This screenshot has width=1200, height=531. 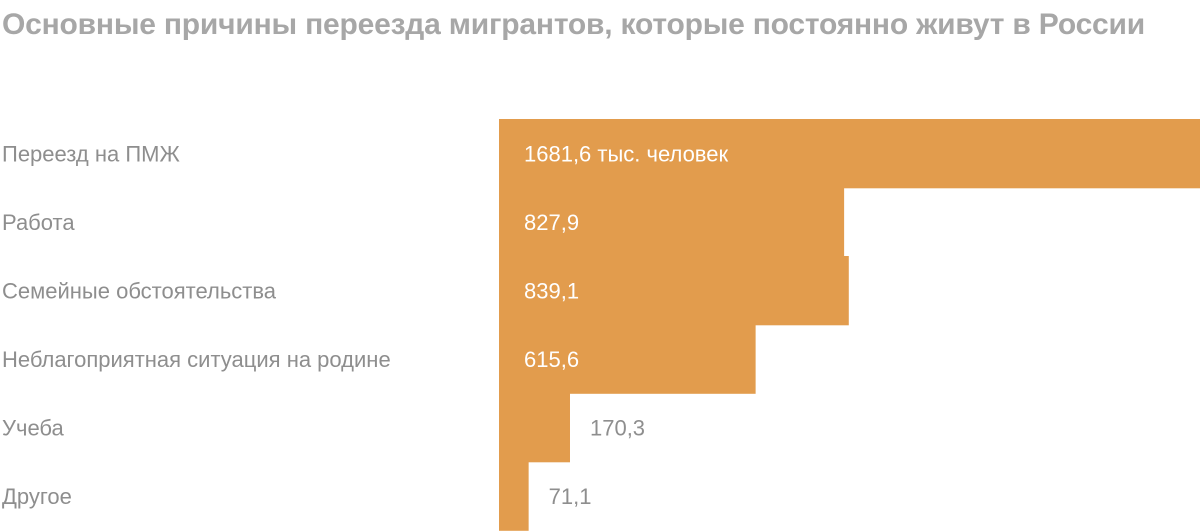 What do you see at coordinates (570, 496) in the screenshot?
I see `value-label-5: 71,1` at bounding box center [570, 496].